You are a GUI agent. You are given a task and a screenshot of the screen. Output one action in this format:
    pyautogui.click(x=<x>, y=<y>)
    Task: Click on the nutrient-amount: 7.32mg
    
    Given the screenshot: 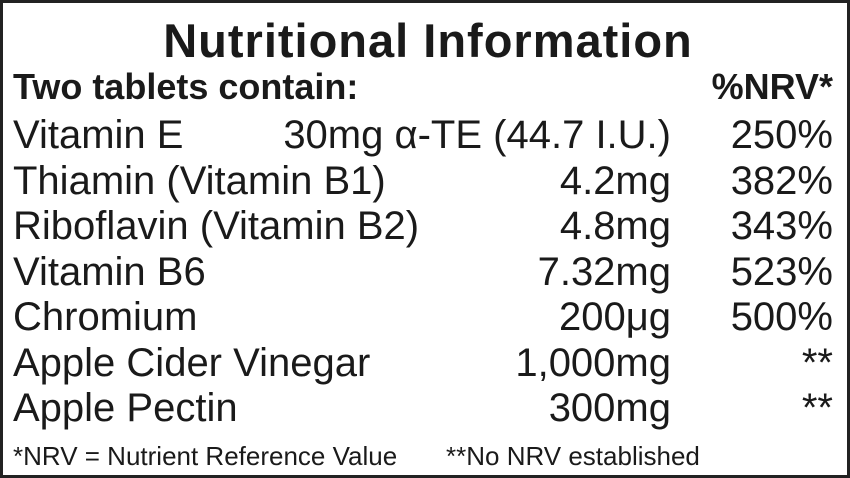 What is the action you would take?
    pyautogui.click(x=604, y=271)
    